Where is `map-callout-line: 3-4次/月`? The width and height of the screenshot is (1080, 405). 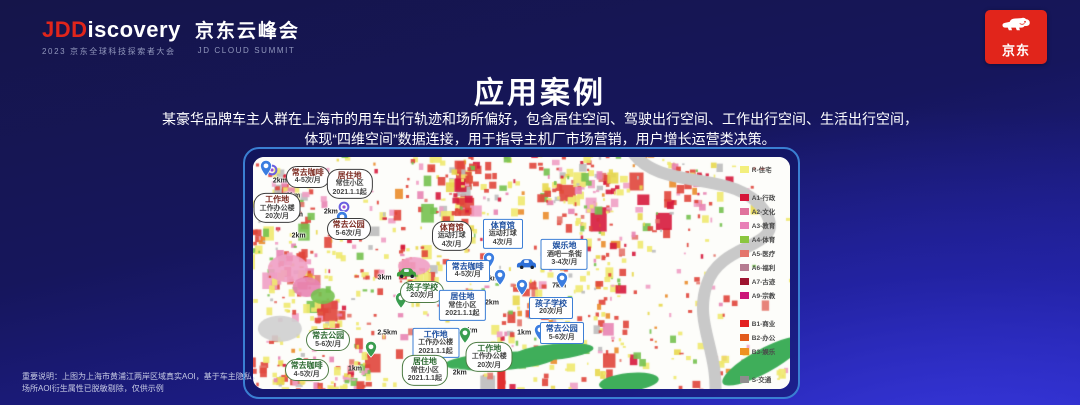 map-callout-line: 3-4次/月 is located at coordinates (564, 263).